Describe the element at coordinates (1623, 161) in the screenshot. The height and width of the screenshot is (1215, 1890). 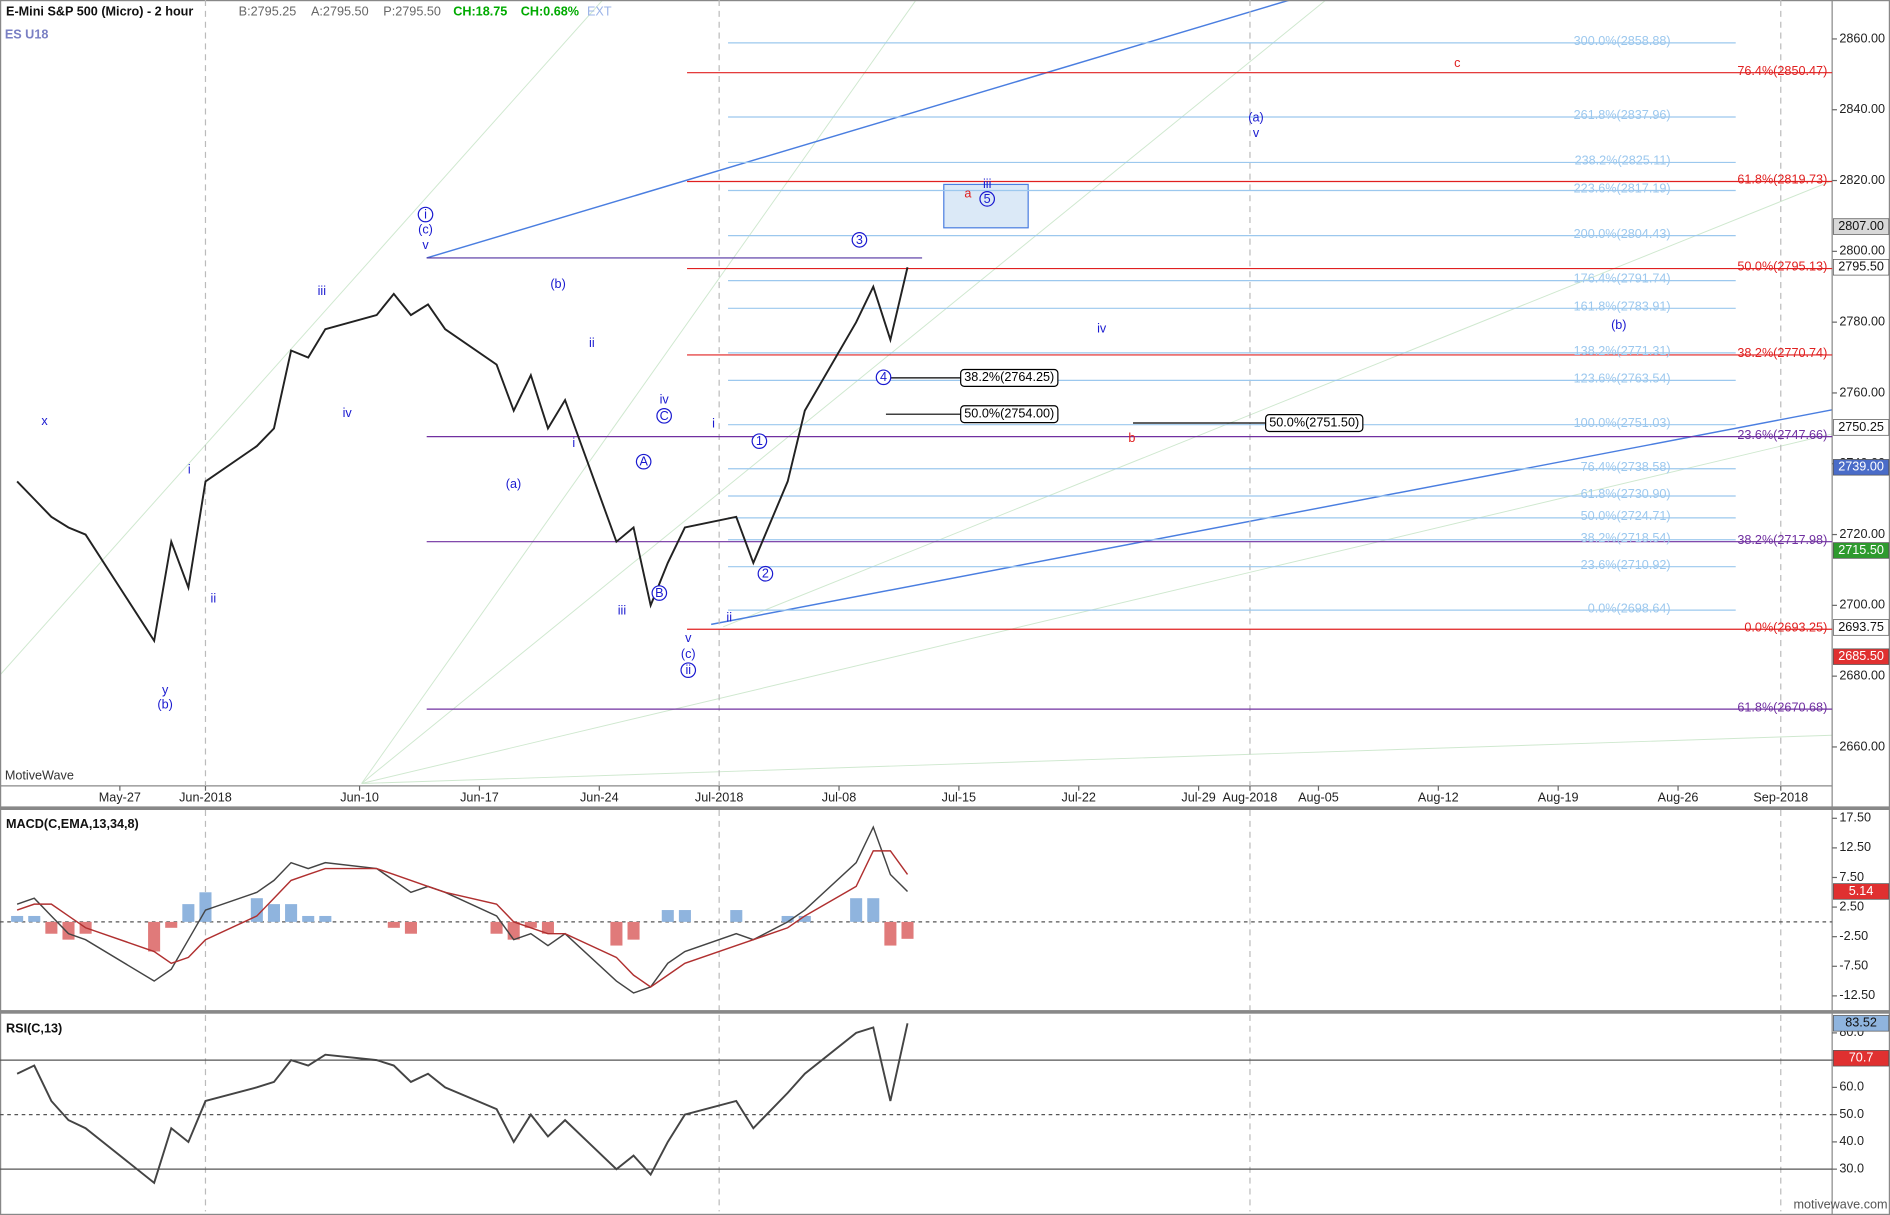
I see `fib-label: 238.2%(2825.11)` at that location.